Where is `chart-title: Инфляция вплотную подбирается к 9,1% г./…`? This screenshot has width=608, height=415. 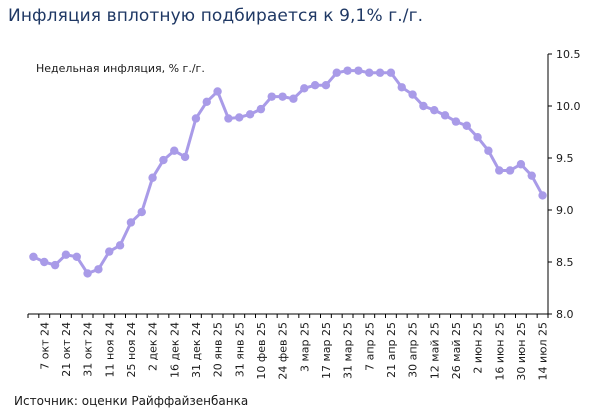
chart-title: Инфляция вплотную подбирается к 9,1% г./… is located at coordinates (216, 16).